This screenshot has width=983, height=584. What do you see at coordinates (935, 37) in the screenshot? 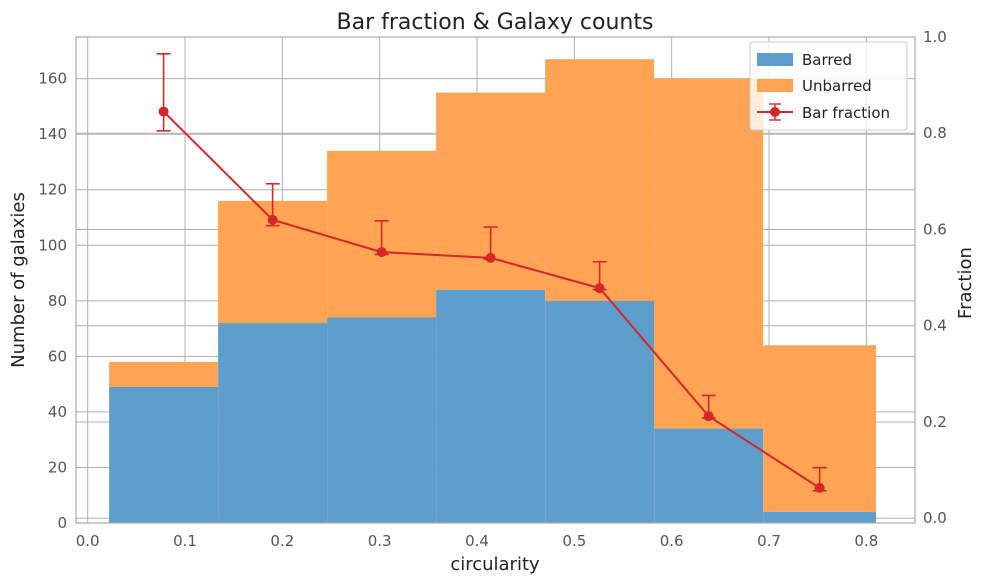
I see `y-right-tick-label-5: 1.0` at bounding box center [935, 37].